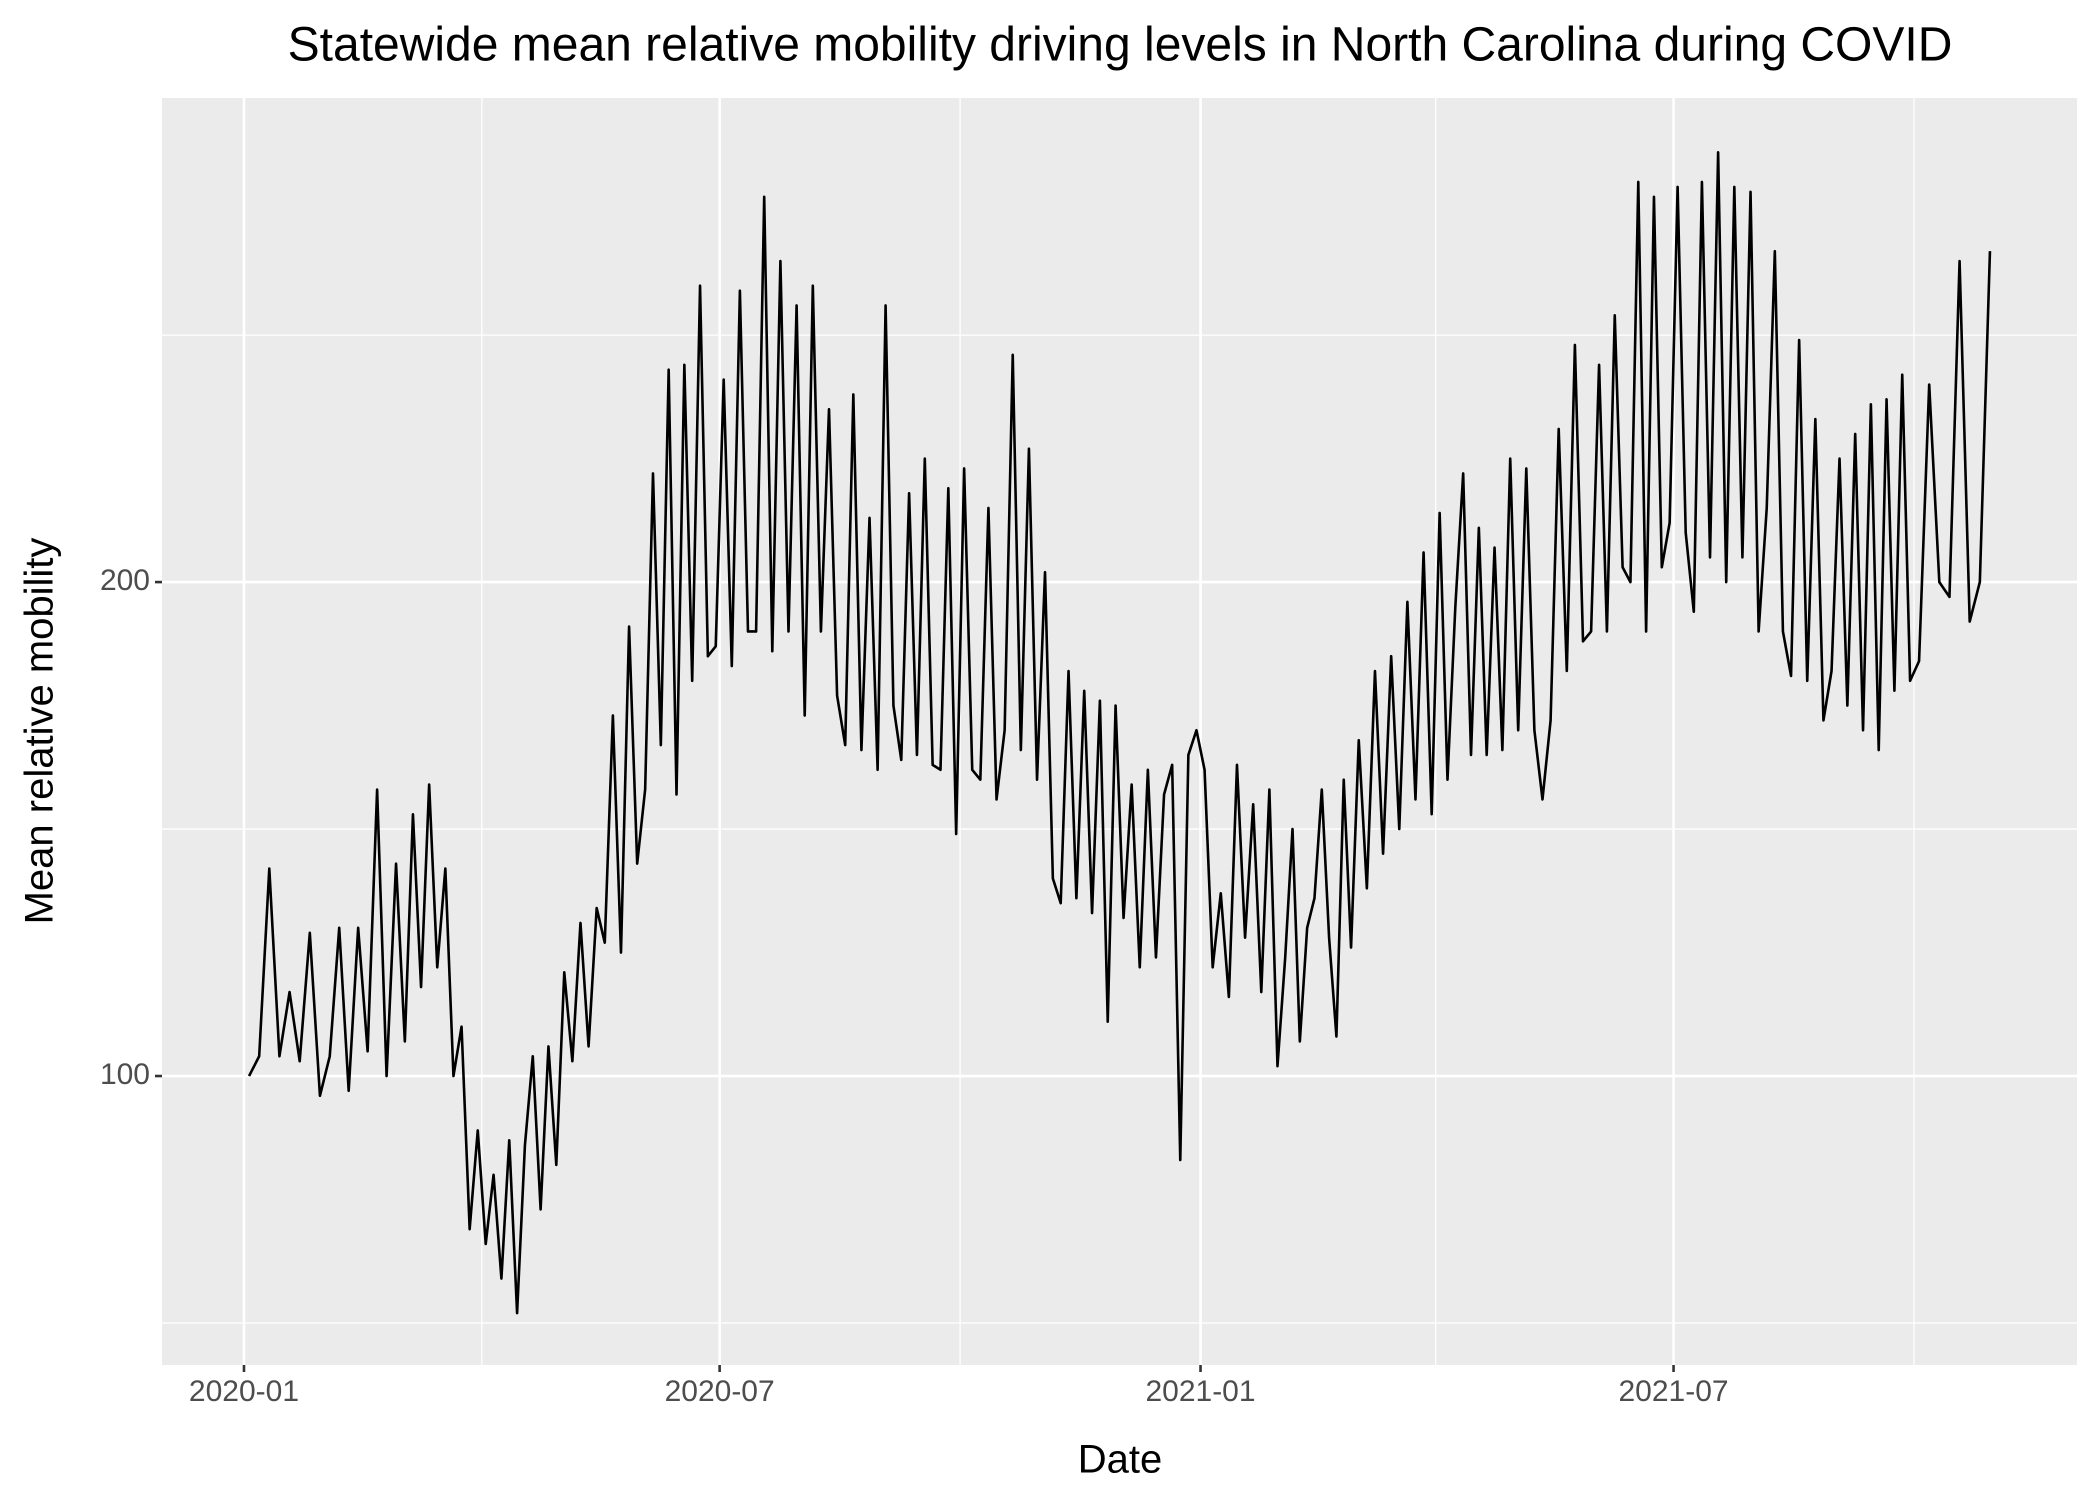  I want to click on x-tick-label: 2020-01, so click(244, 1391).